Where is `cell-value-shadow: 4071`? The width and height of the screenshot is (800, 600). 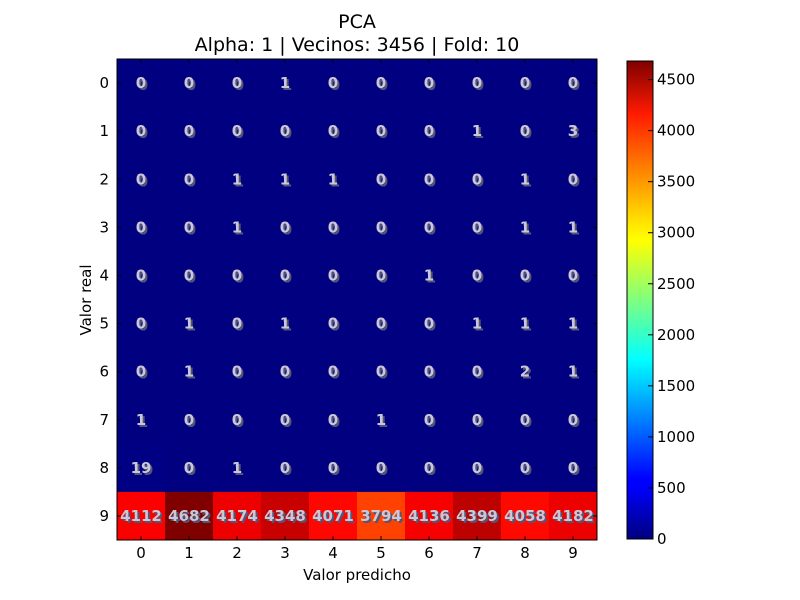 cell-value-shadow: 4071 is located at coordinates (335, 518).